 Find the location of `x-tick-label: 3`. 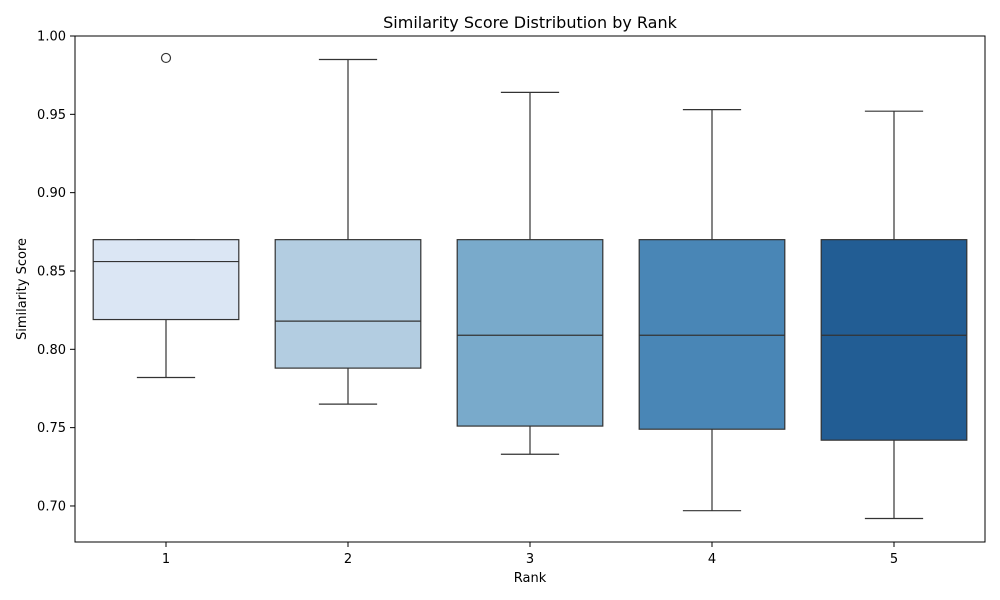

x-tick-label: 3 is located at coordinates (530, 559).